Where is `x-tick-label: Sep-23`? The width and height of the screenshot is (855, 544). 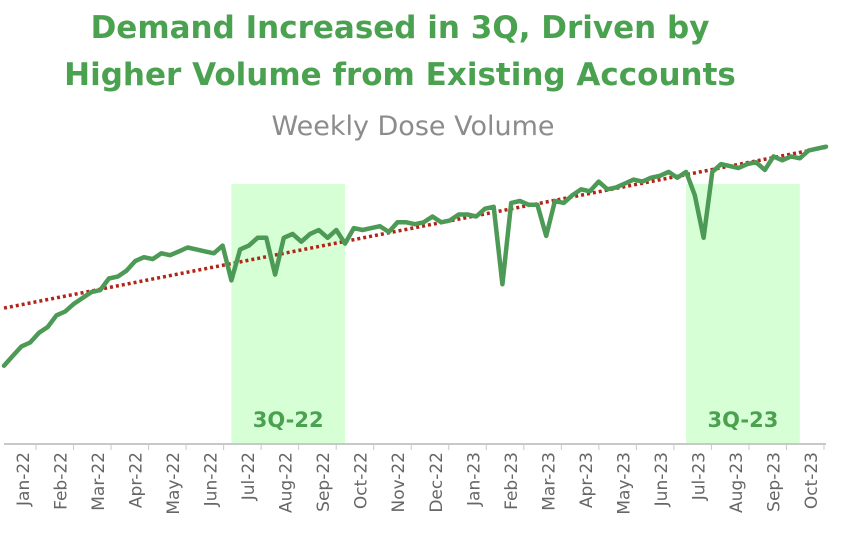
x-tick-label: Sep-23 is located at coordinates (774, 482).